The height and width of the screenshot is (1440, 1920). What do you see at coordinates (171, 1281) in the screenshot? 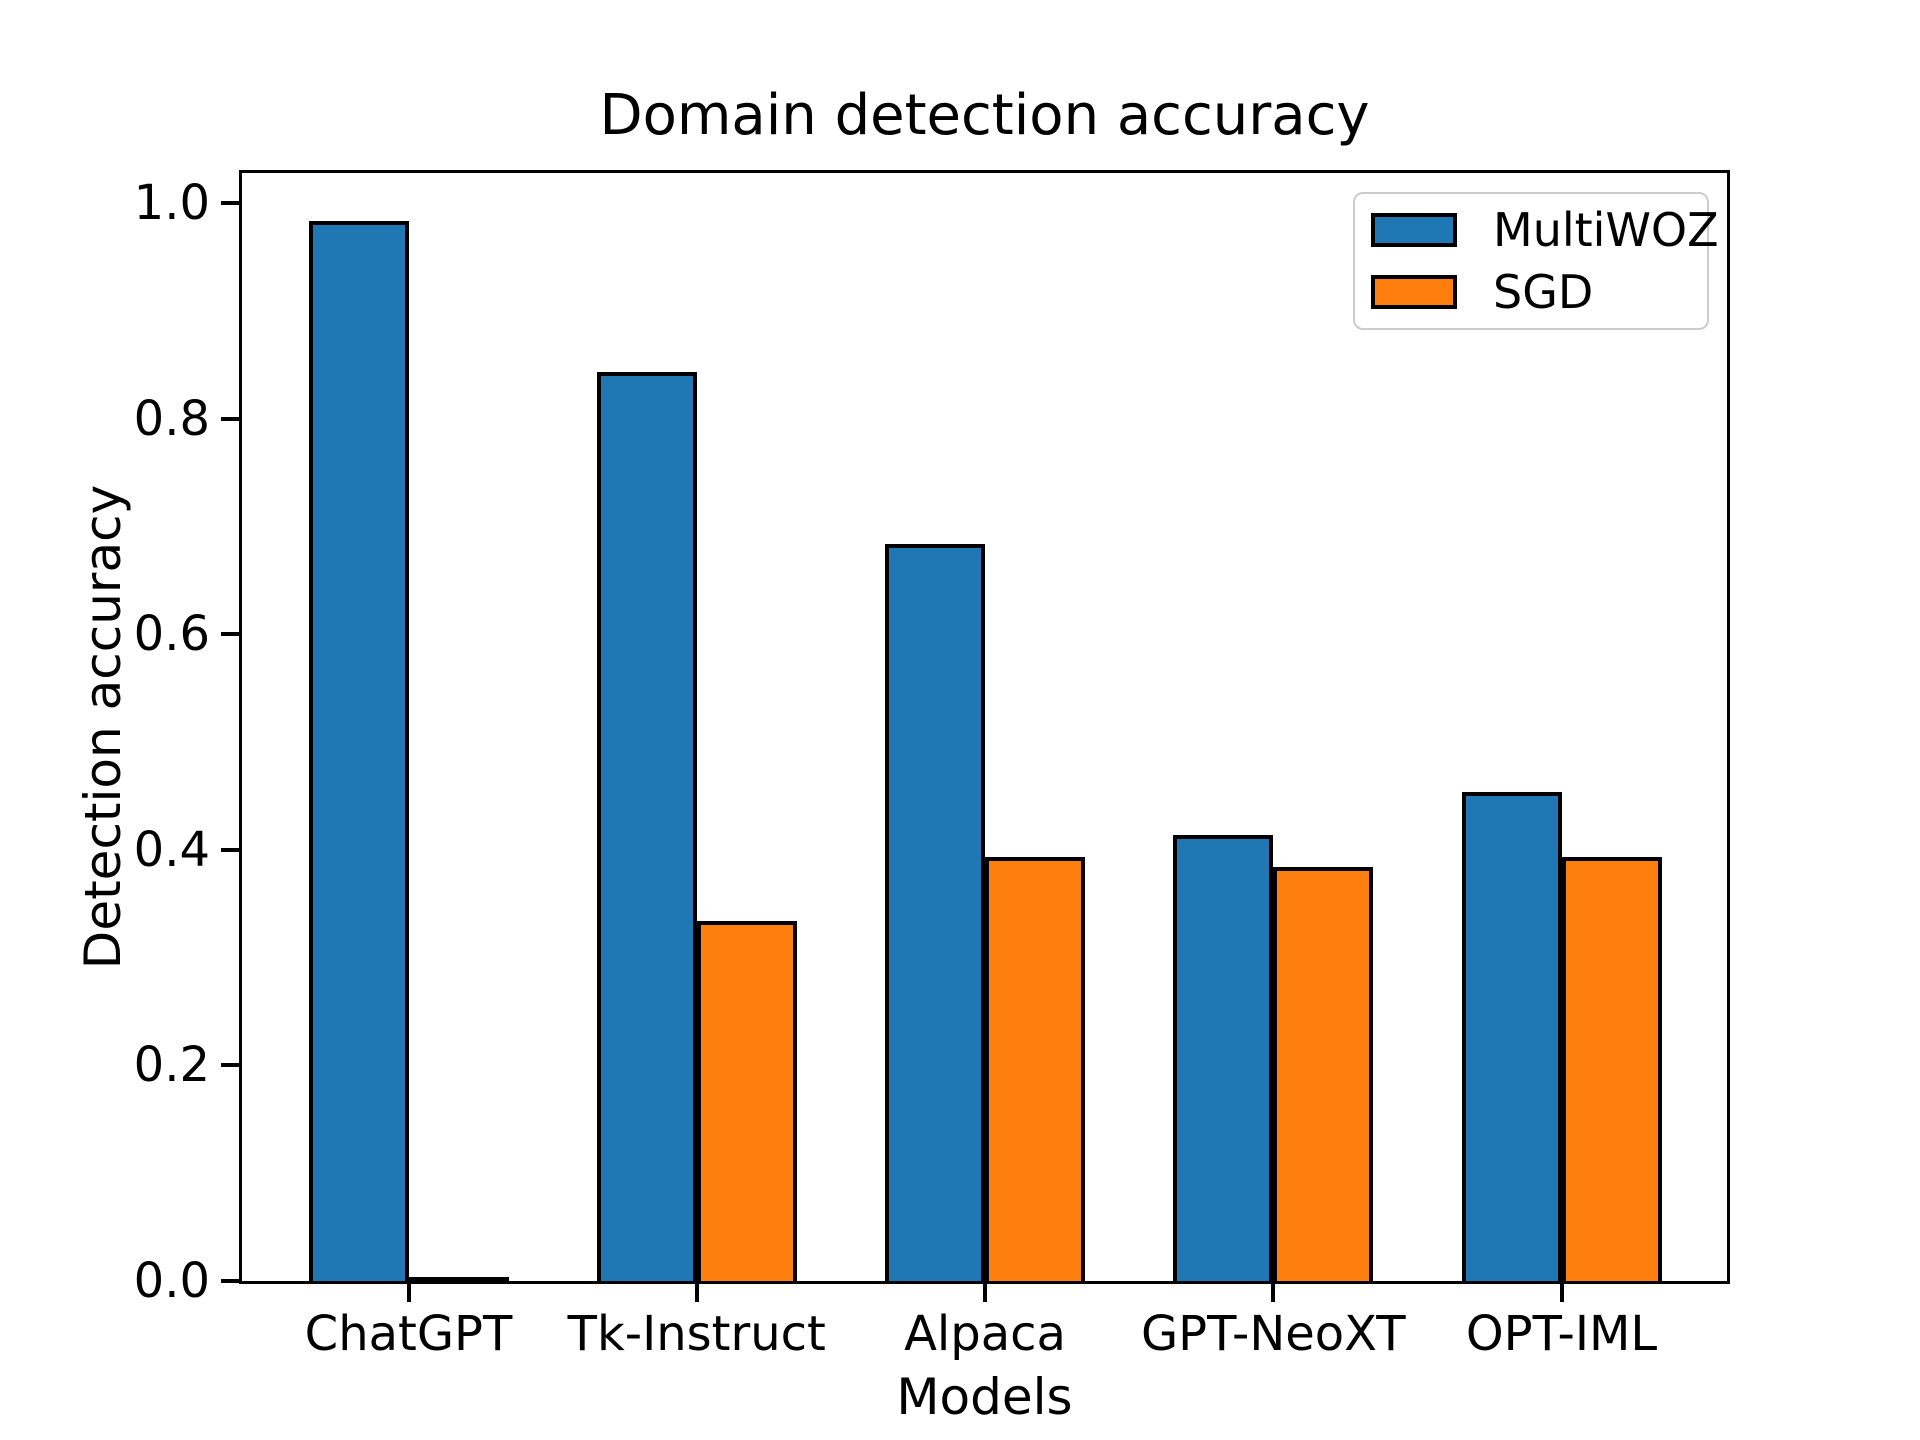
I see `y-tick-label-0.0: 0.0` at bounding box center [171, 1281].